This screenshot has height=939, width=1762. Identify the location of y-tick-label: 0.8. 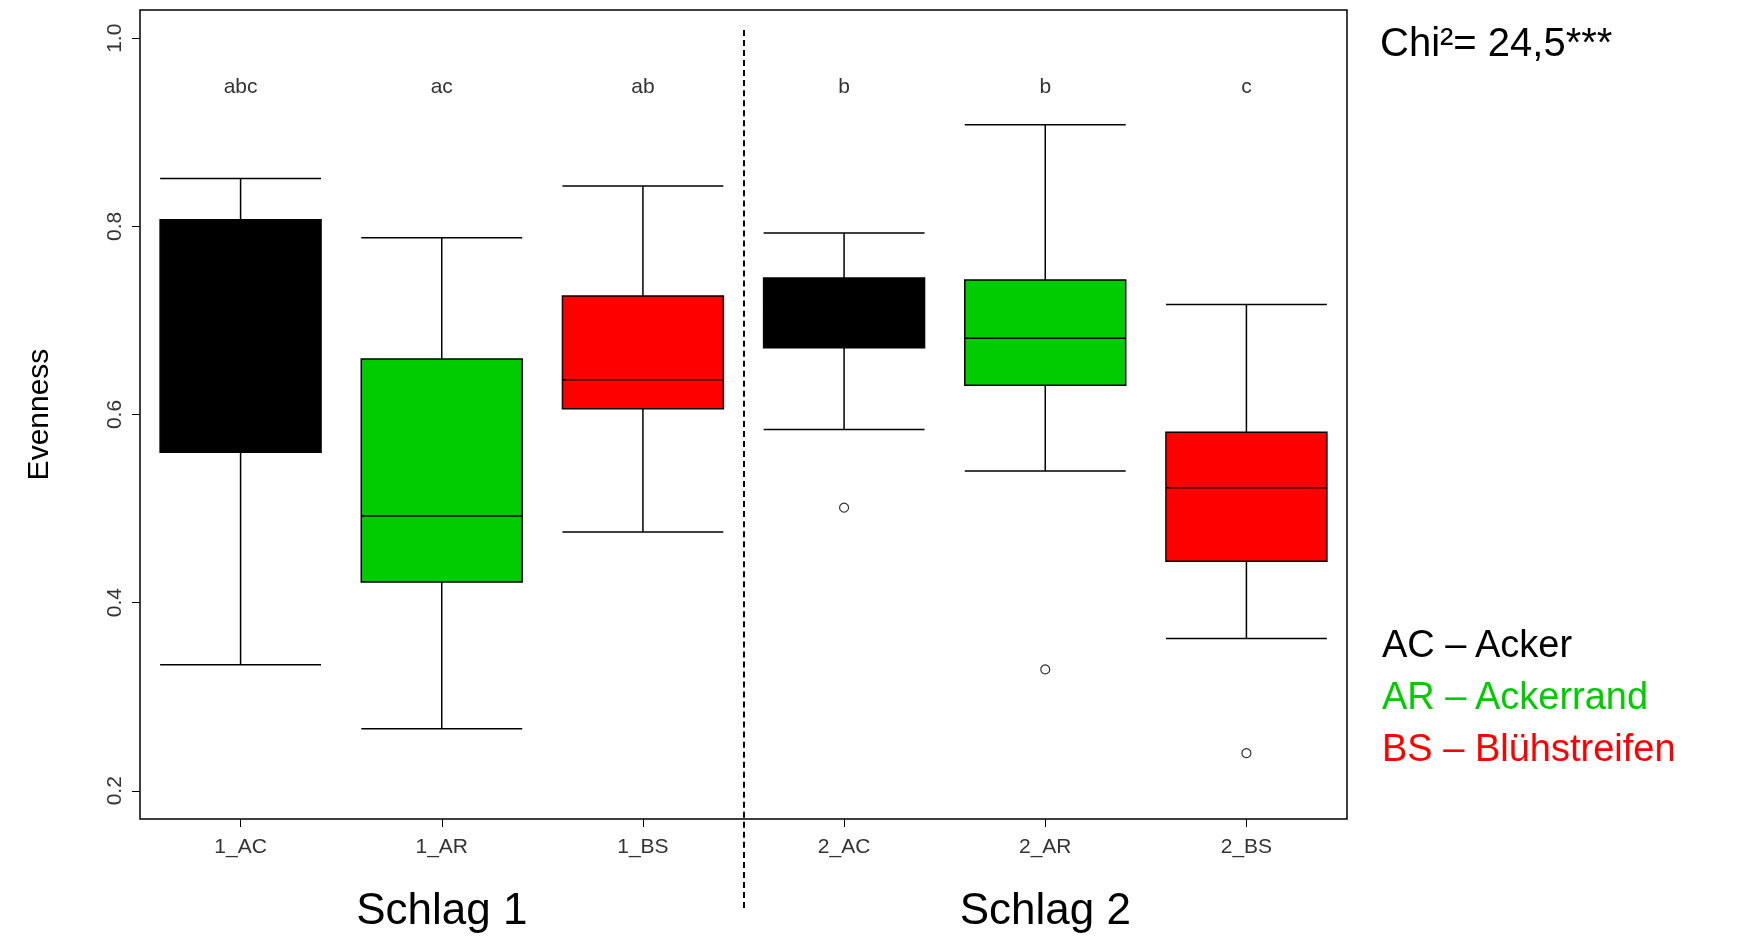
(113, 226).